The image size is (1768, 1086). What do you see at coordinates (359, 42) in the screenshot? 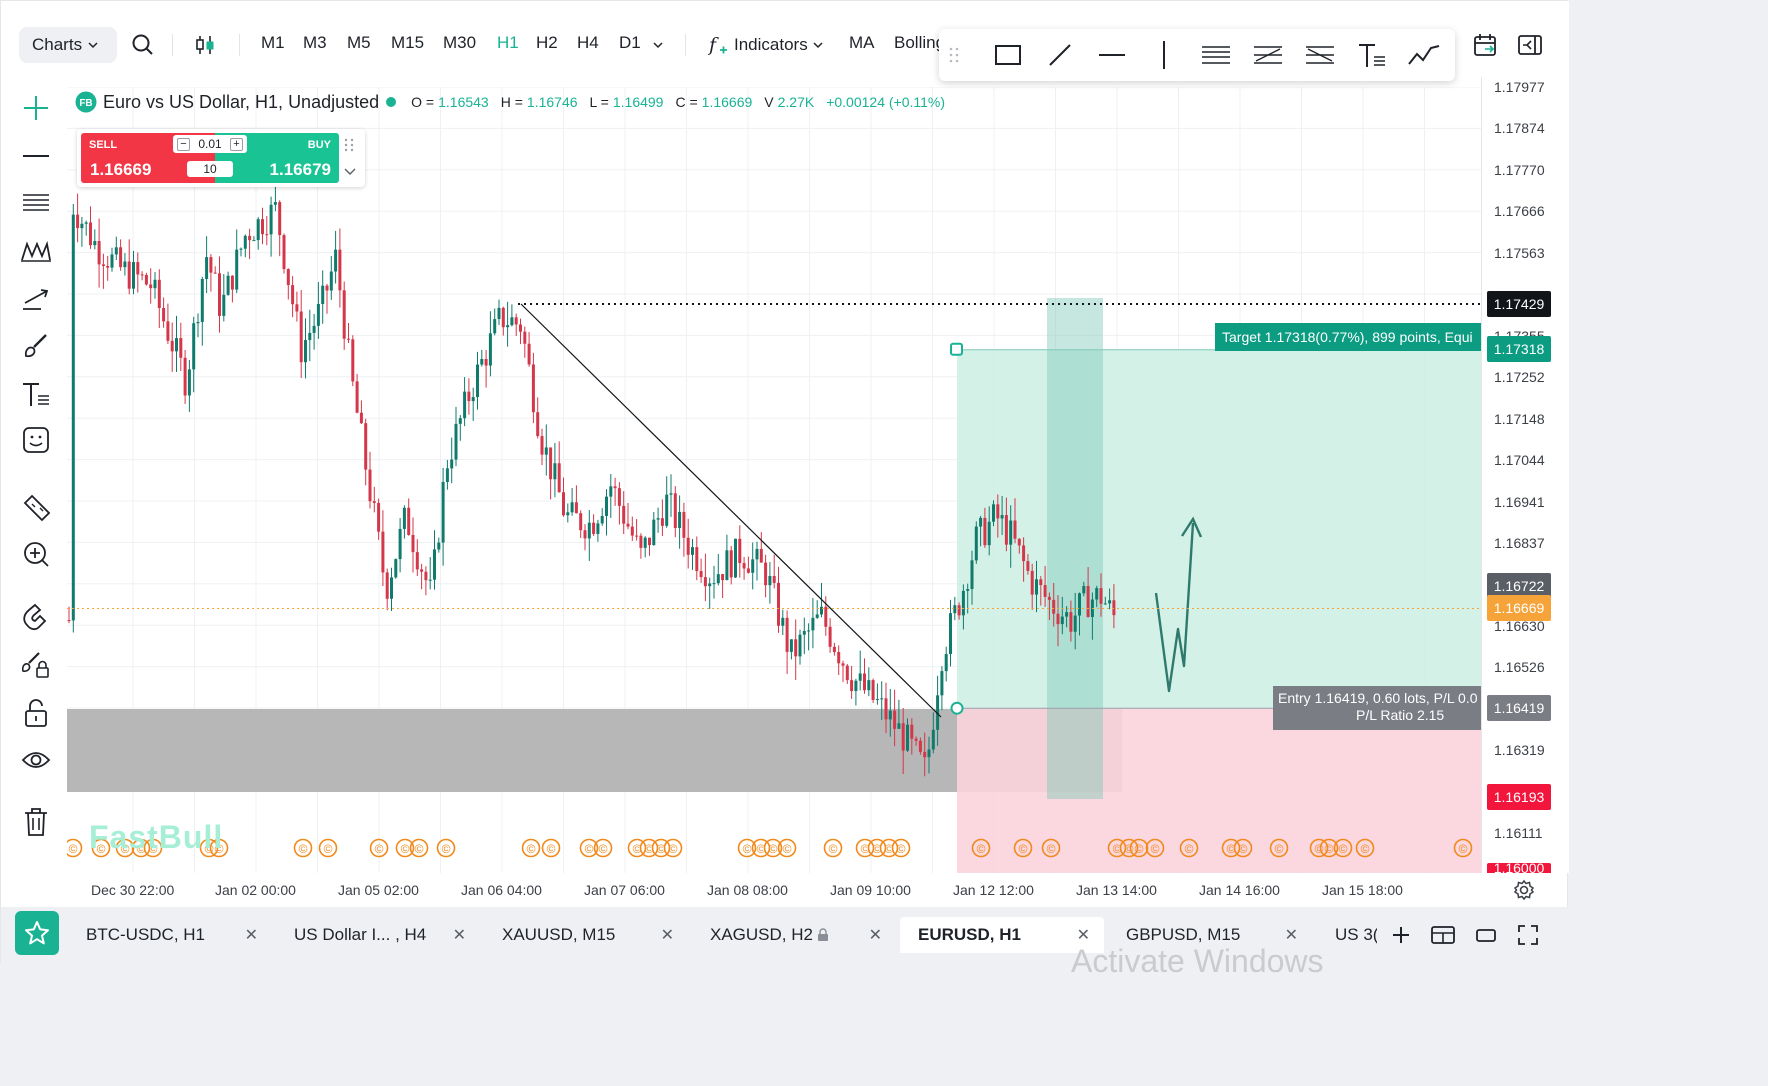
I see `tf-m5: M5` at bounding box center [359, 42].